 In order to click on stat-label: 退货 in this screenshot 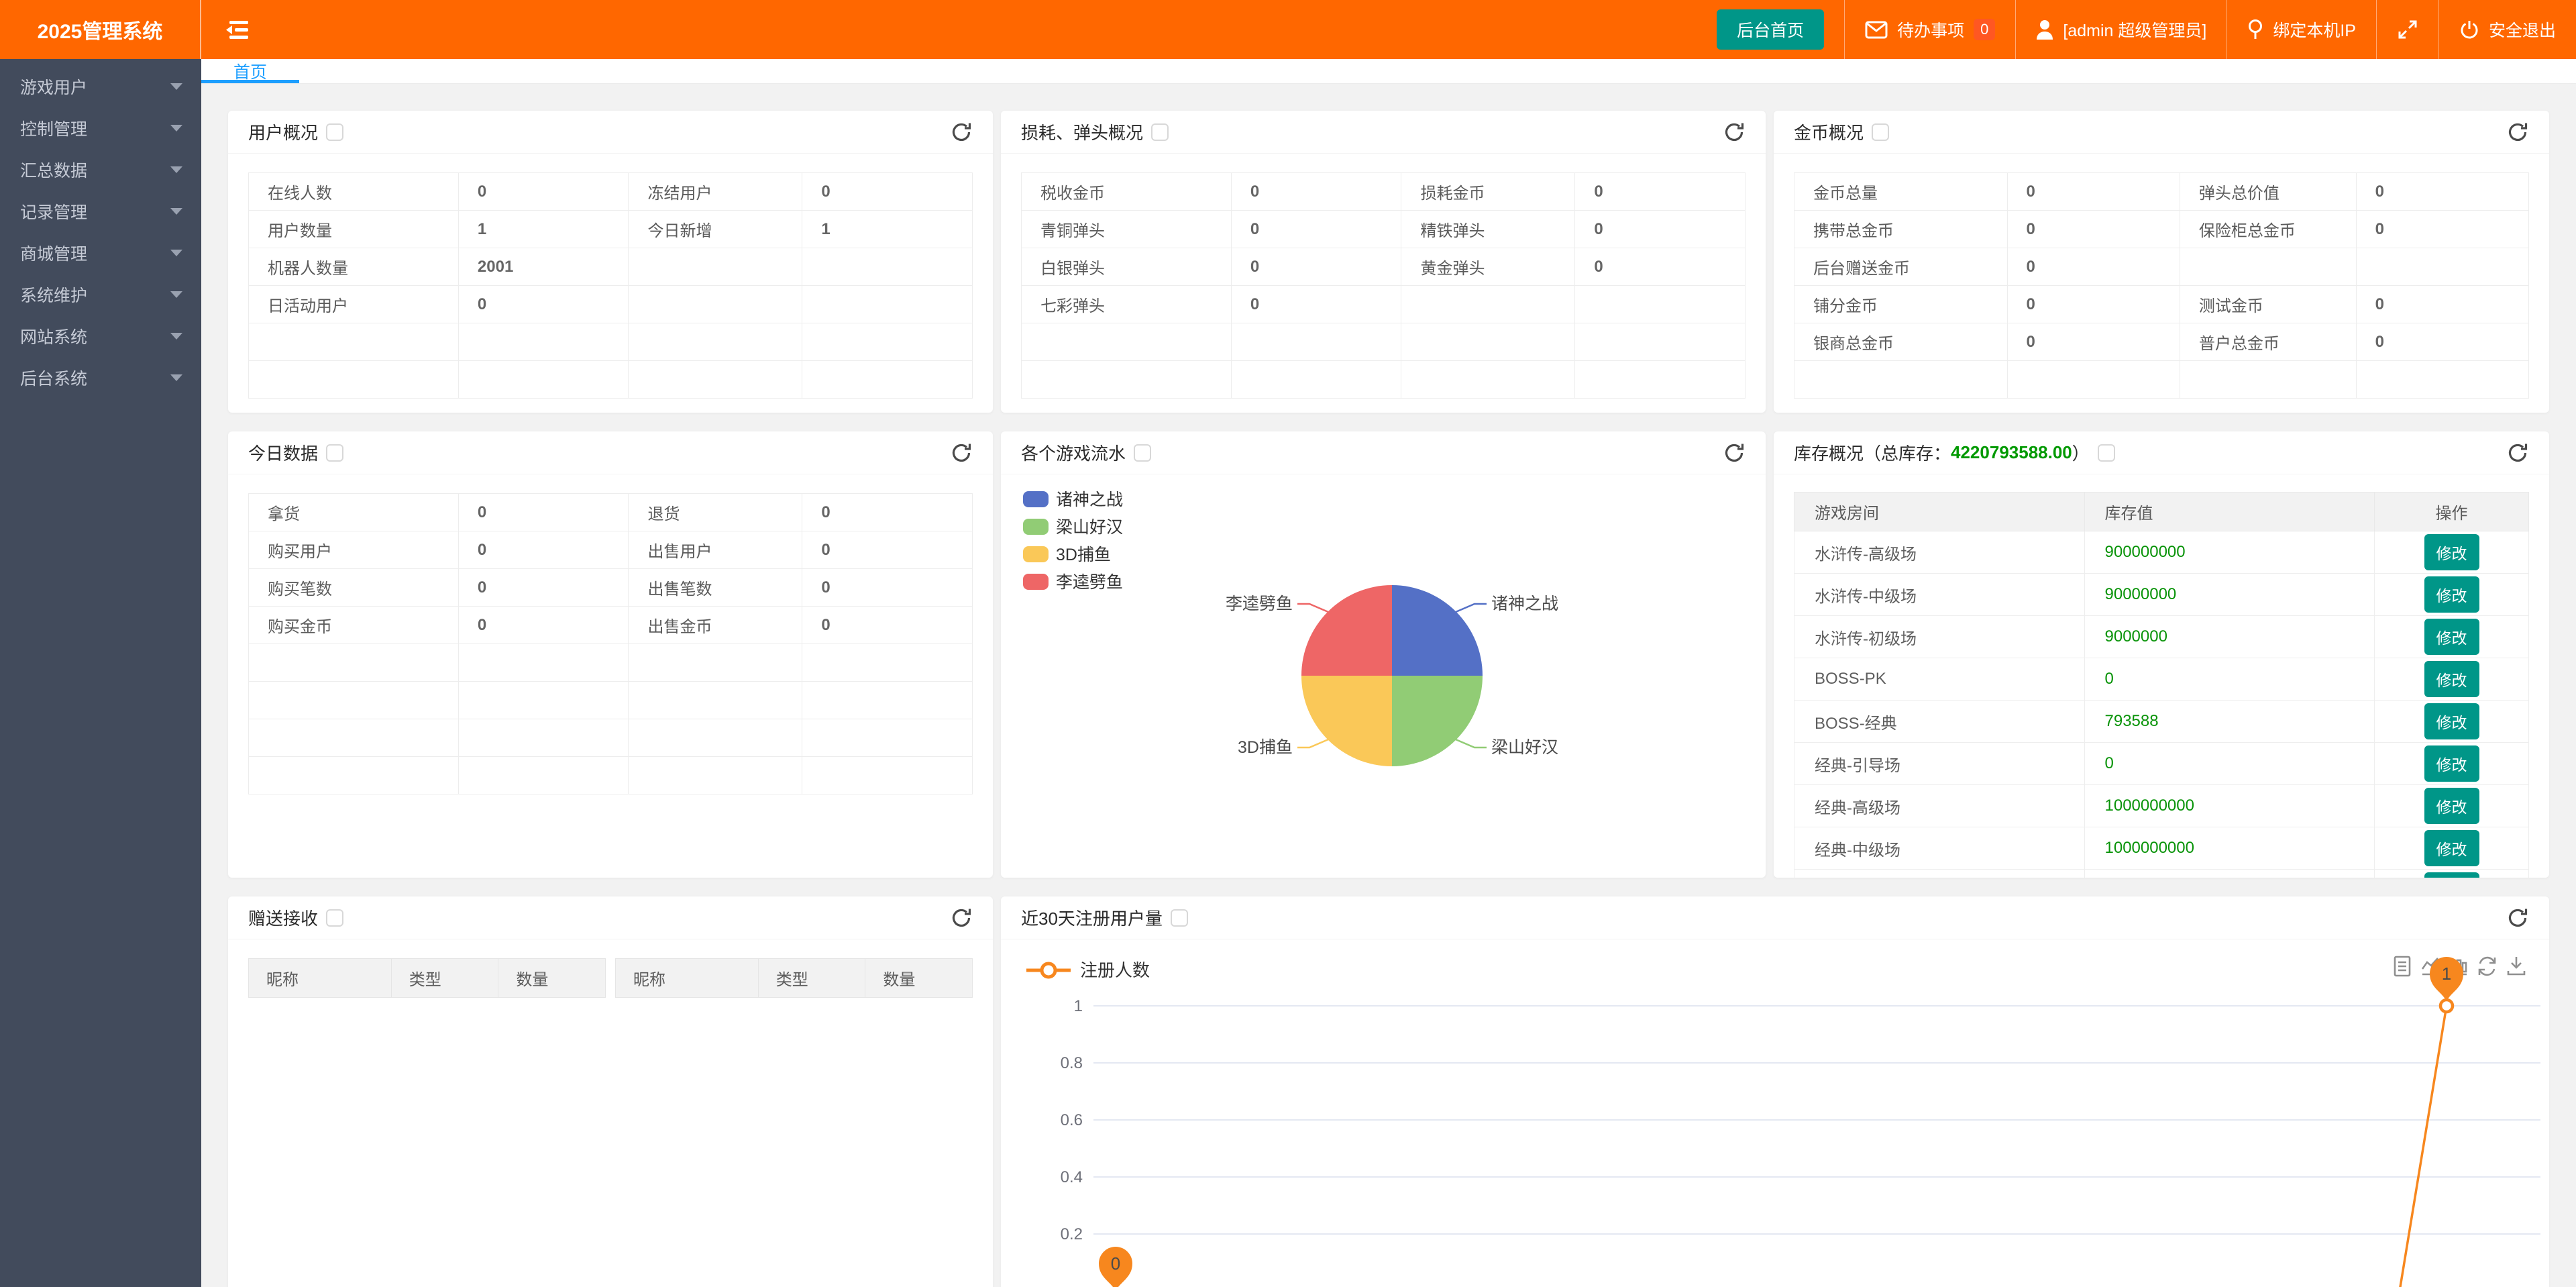, I will do `click(715, 512)`.